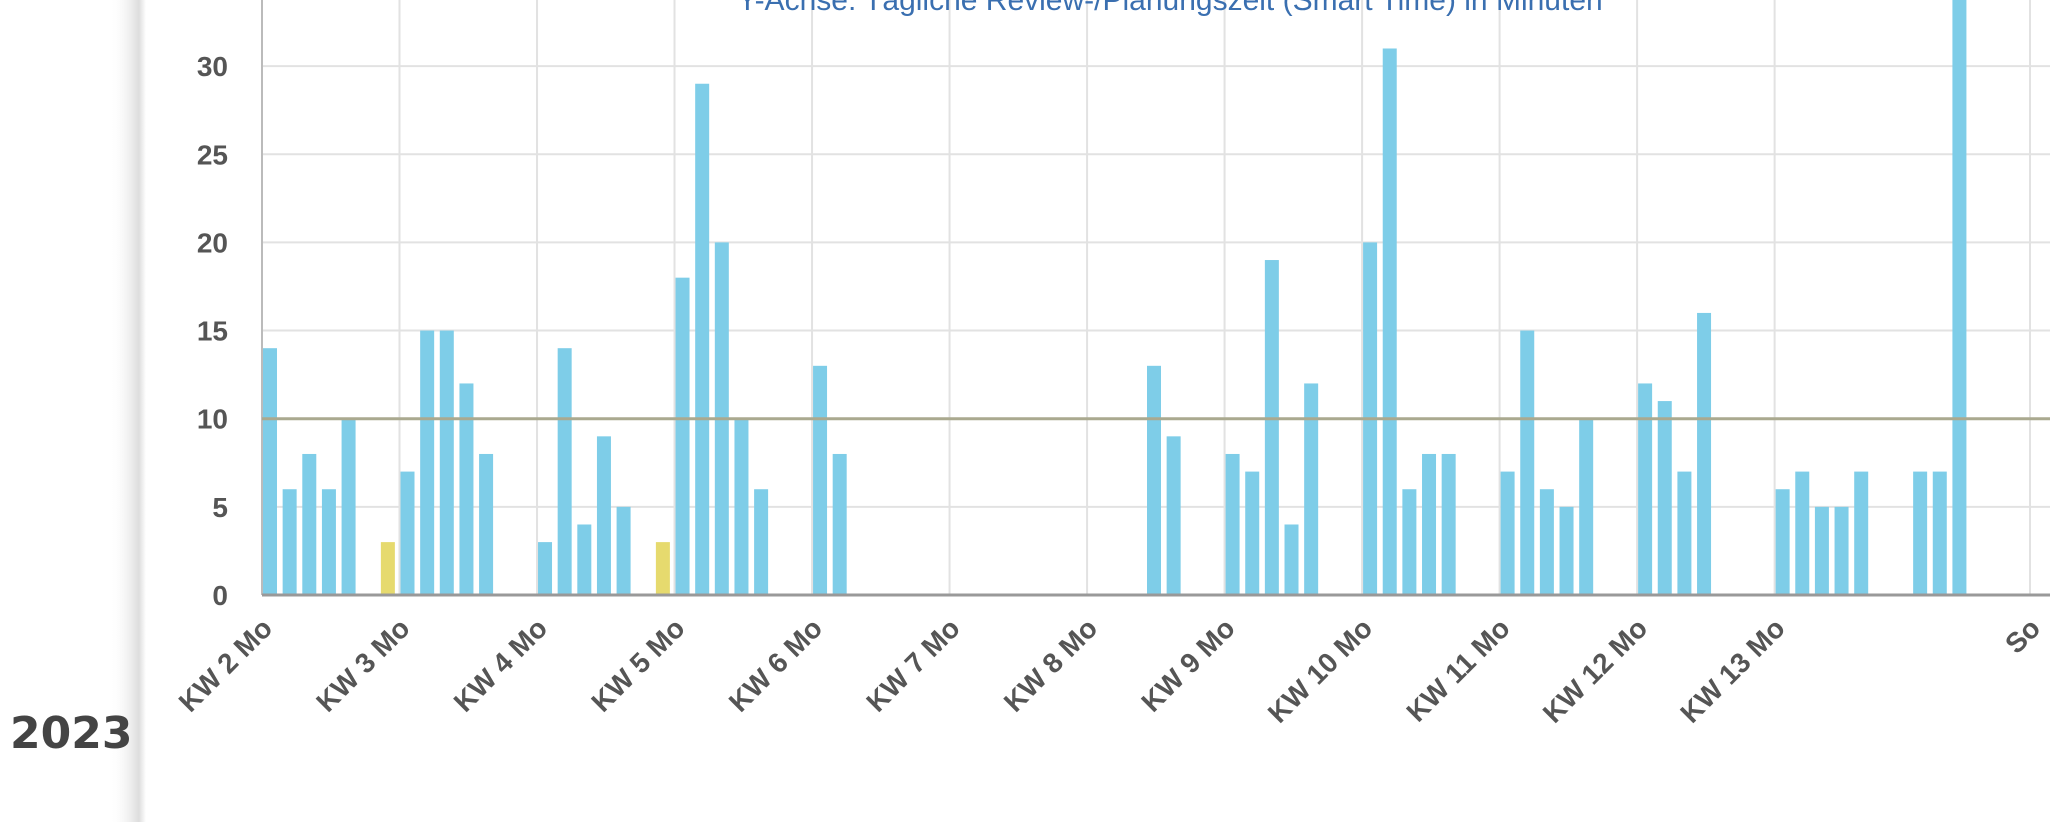 The height and width of the screenshot is (822, 2051). I want to click on x-tick-label: So, so click(2022, 635).